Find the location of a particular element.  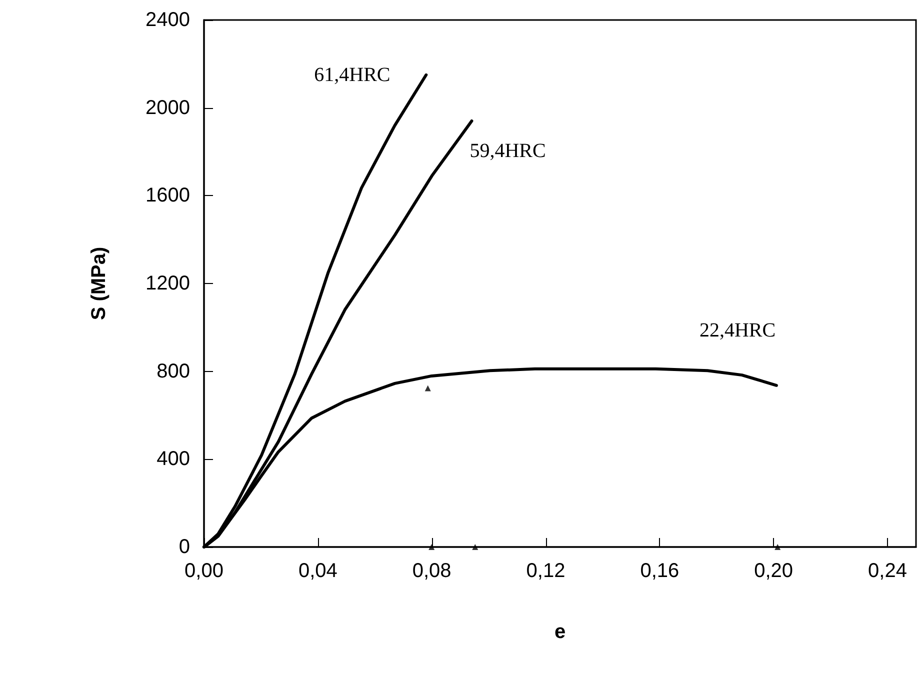

y-tick-label: 800 is located at coordinates (173, 371).